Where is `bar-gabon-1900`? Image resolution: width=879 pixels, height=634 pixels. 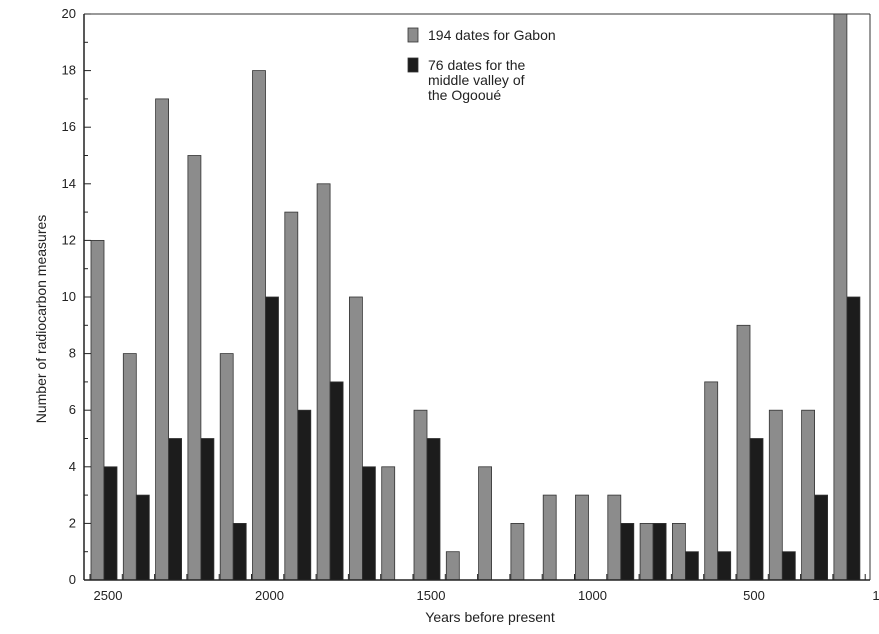
bar-gabon-1900 is located at coordinates (291, 396).